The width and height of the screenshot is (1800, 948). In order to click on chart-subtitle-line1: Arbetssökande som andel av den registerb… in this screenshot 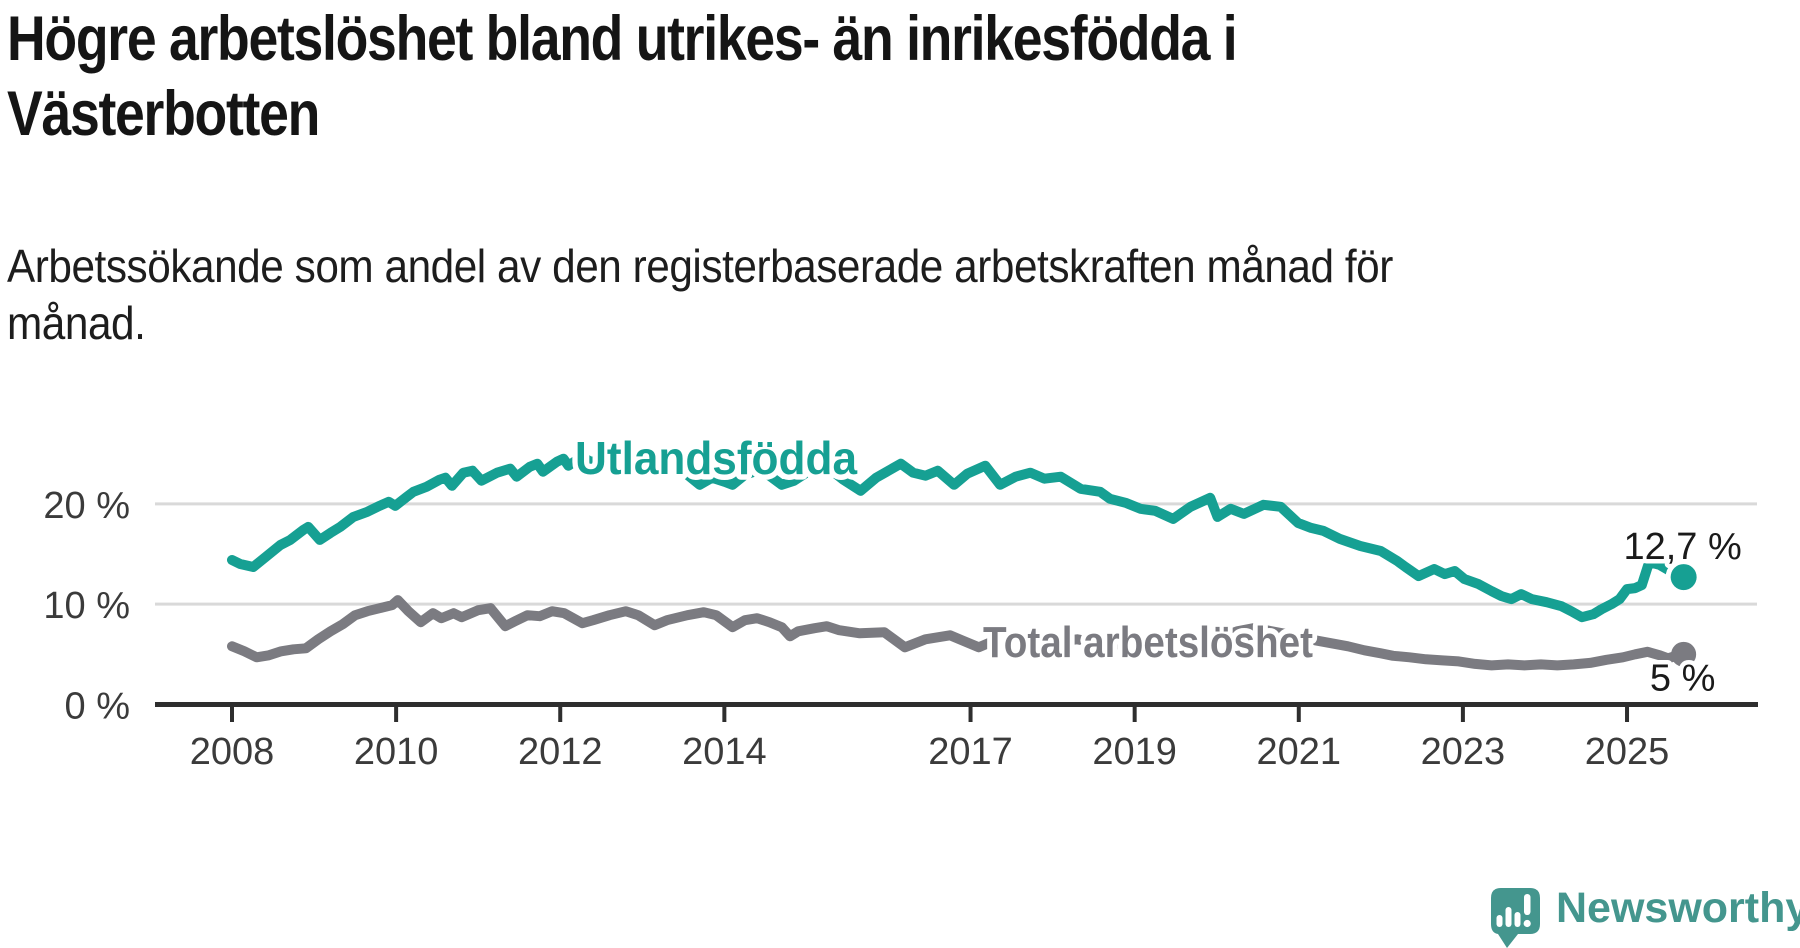, I will do `click(700, 266)`.